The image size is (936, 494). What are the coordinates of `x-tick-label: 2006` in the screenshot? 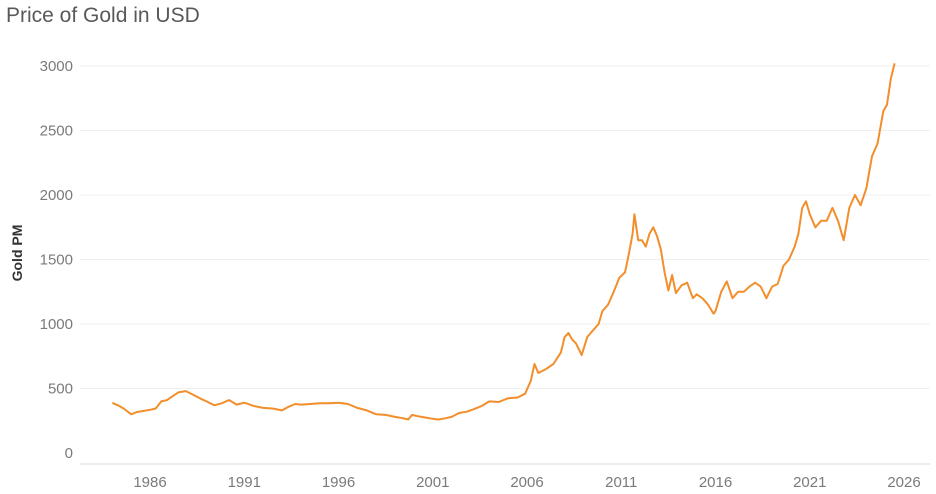 It's located at (526, 482).